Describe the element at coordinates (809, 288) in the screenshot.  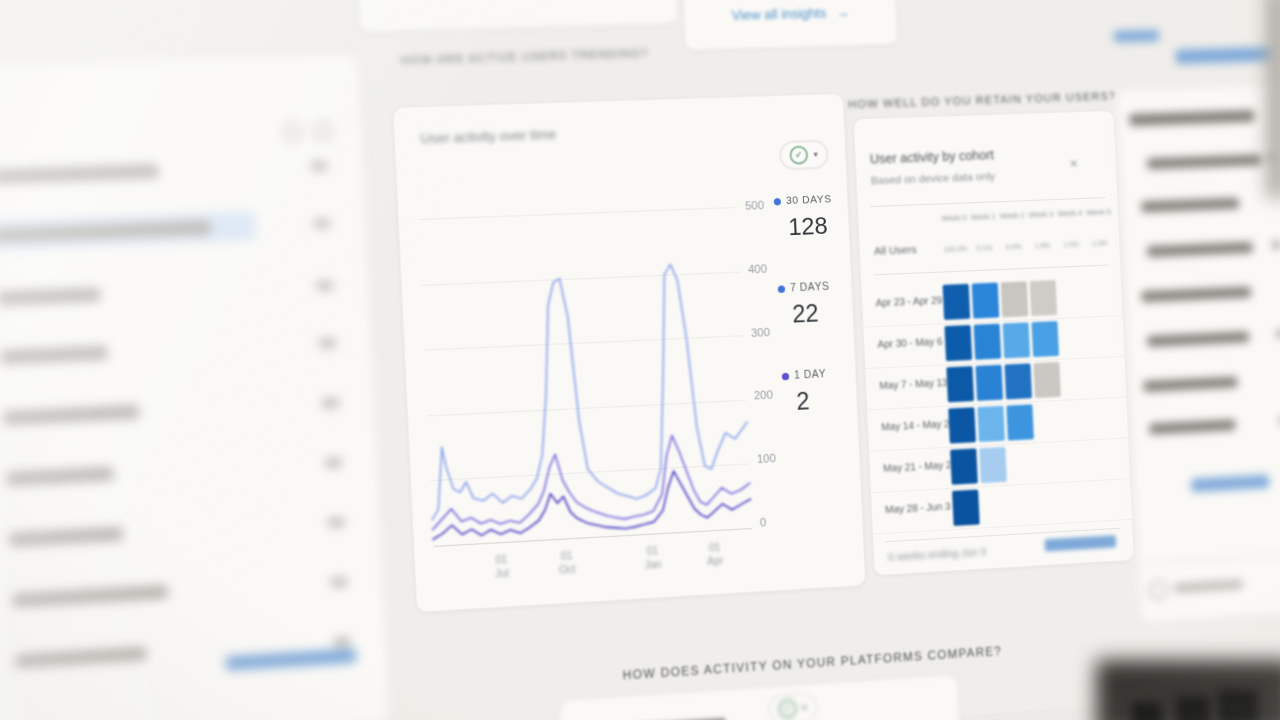
I see `legend-label: 7 DAYS` at that location.